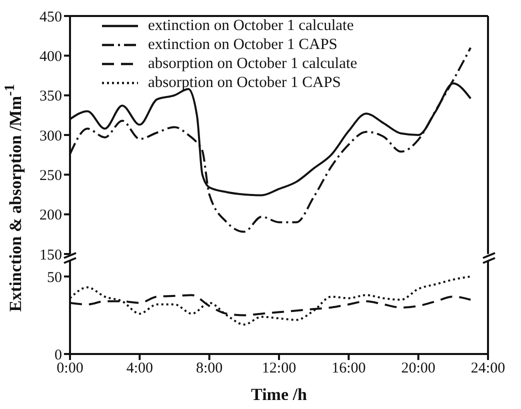 The image size is (521, 409). What do you see at coordinates (51, 17) in the screenshot?
I see `y-tick-label: 450` at bounding box center [51, 17].